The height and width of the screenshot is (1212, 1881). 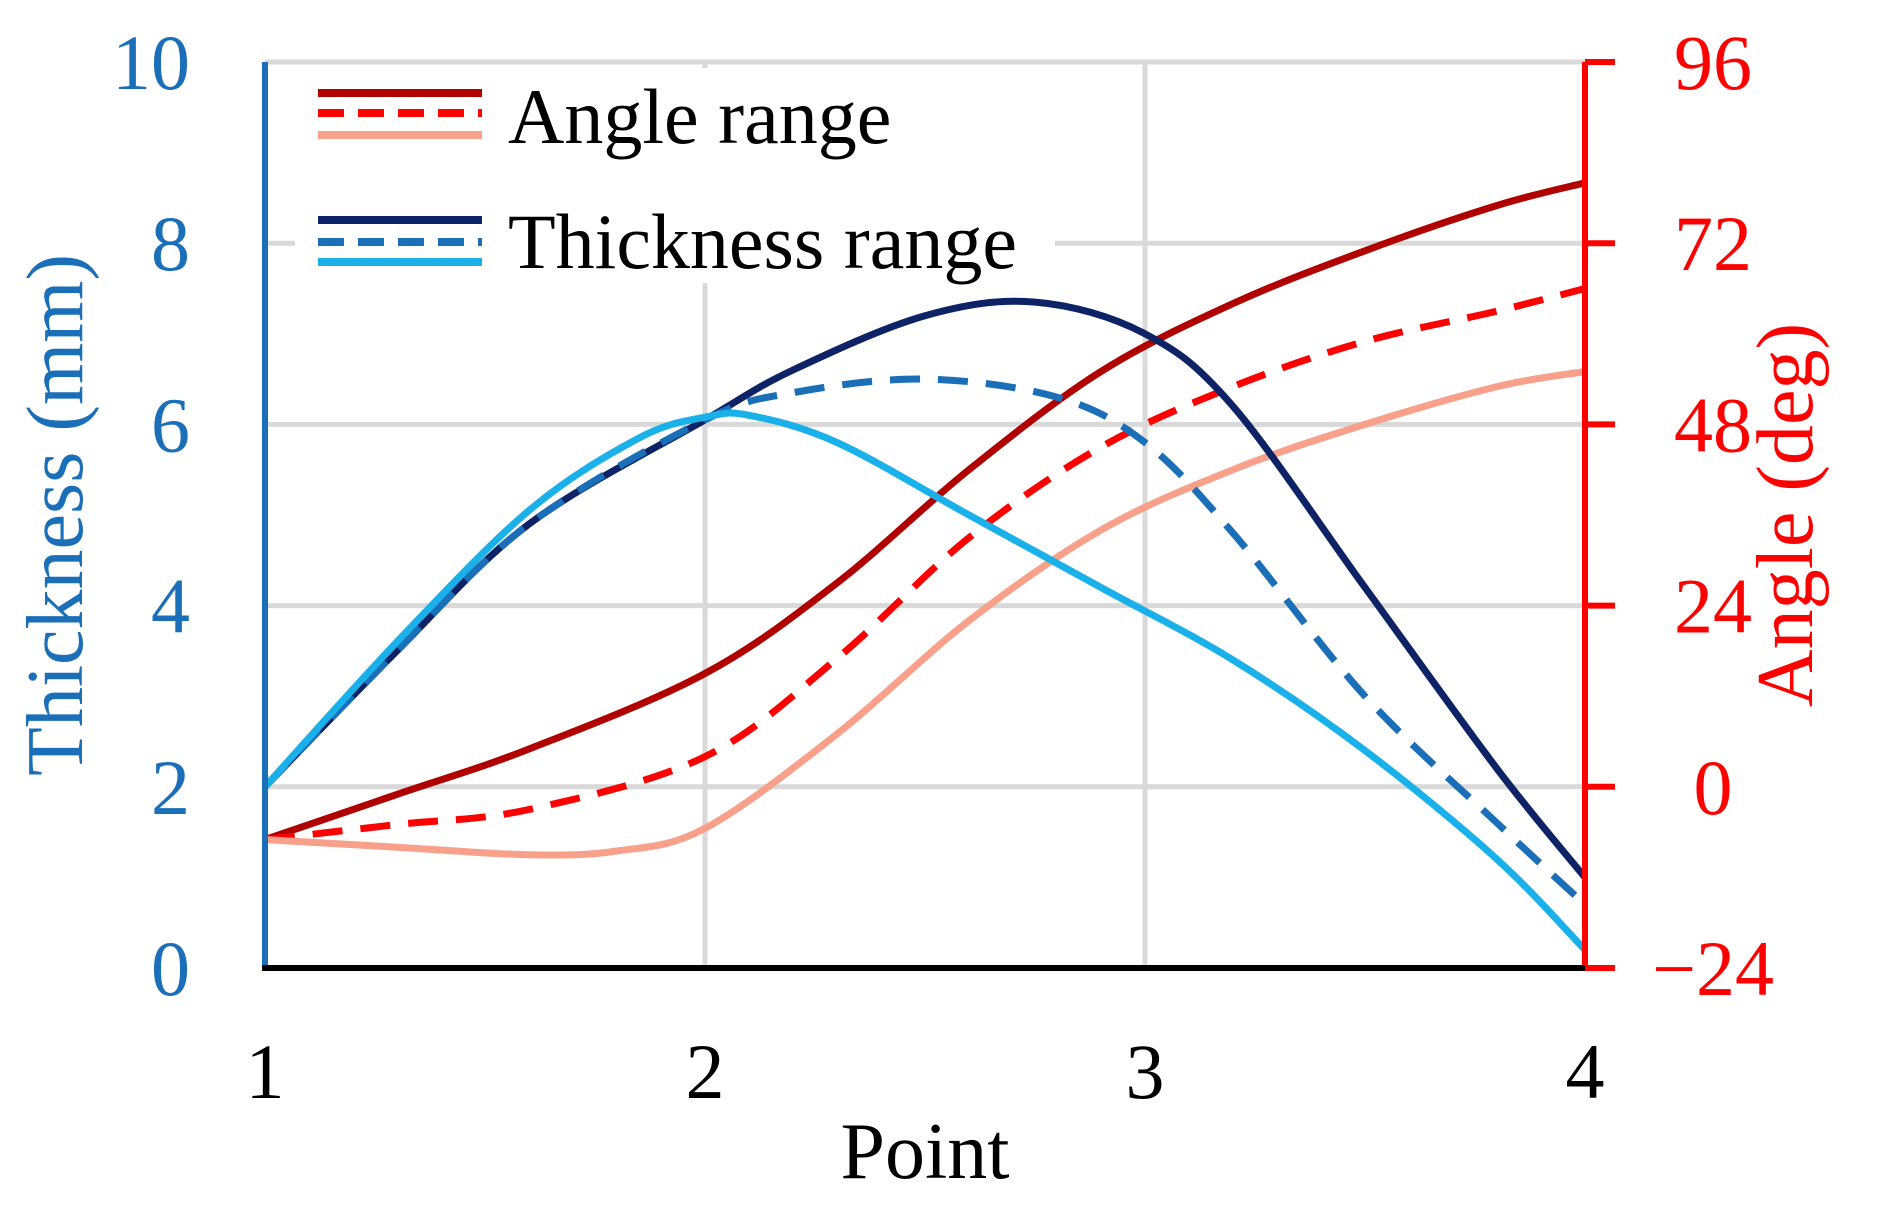 I want to click on y-right-tick-label: 24, so click(x=1713, y=606).